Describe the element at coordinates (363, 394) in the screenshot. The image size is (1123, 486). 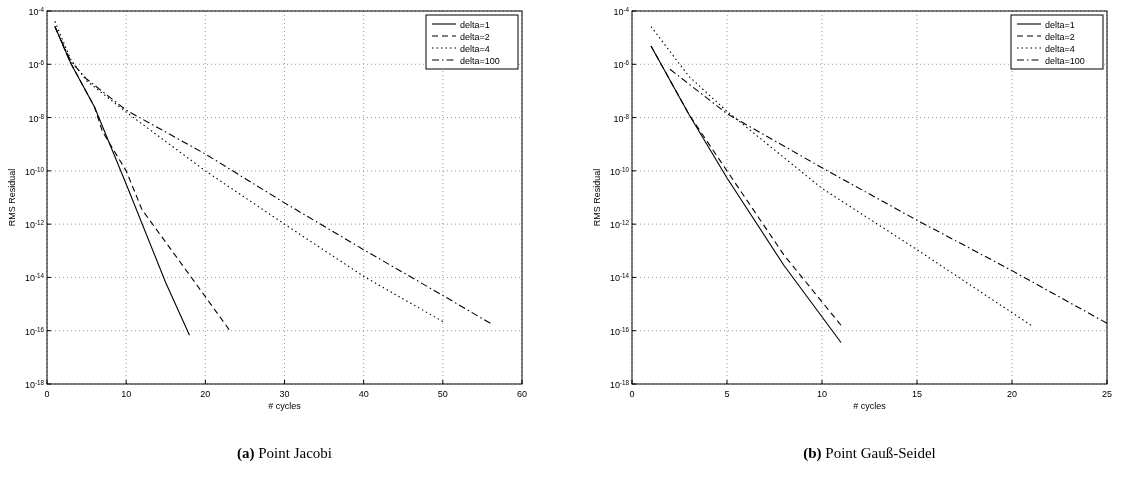
I see `x-tick-label: 40` at that location.